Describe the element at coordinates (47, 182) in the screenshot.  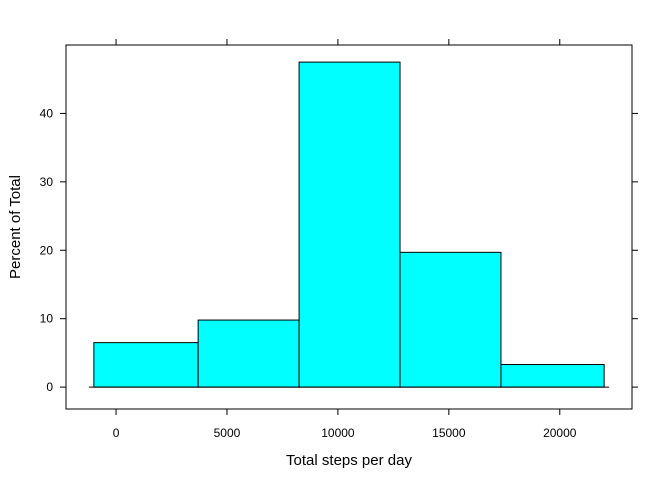
I see `y-tick-label-3: 30` at that location.